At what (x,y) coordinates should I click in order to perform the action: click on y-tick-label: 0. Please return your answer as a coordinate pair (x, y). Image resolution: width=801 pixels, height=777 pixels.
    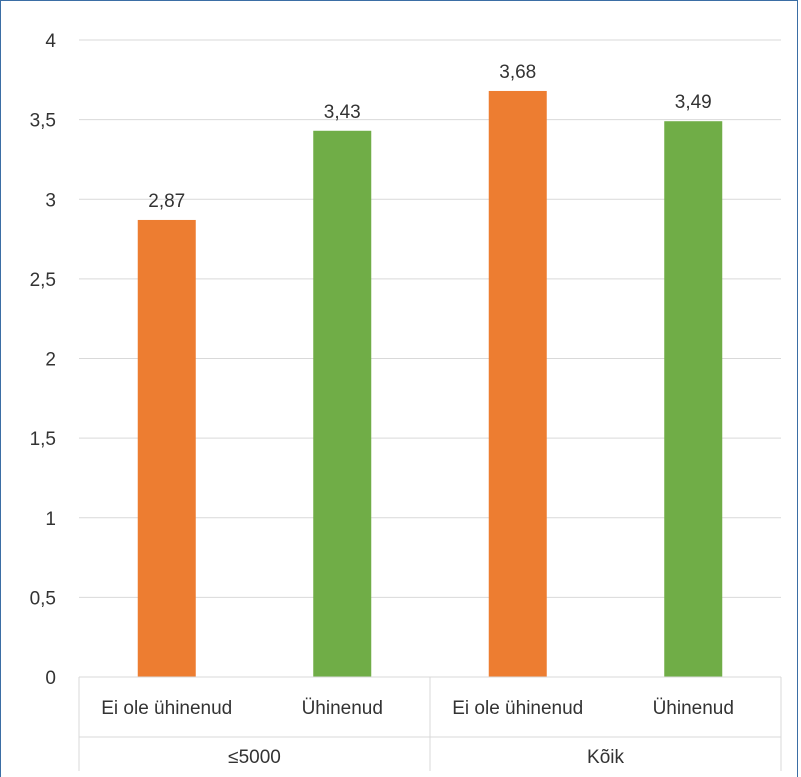
    Looking at the image, I should click on (50, 678).